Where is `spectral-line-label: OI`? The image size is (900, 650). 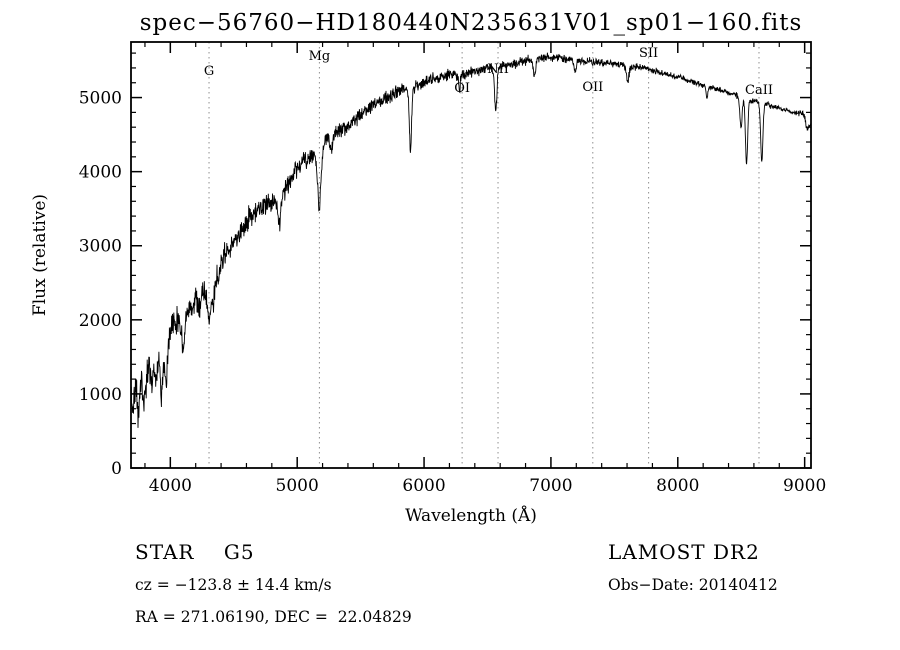
spectral-line-label: OI is located at coordinates (462, 88).